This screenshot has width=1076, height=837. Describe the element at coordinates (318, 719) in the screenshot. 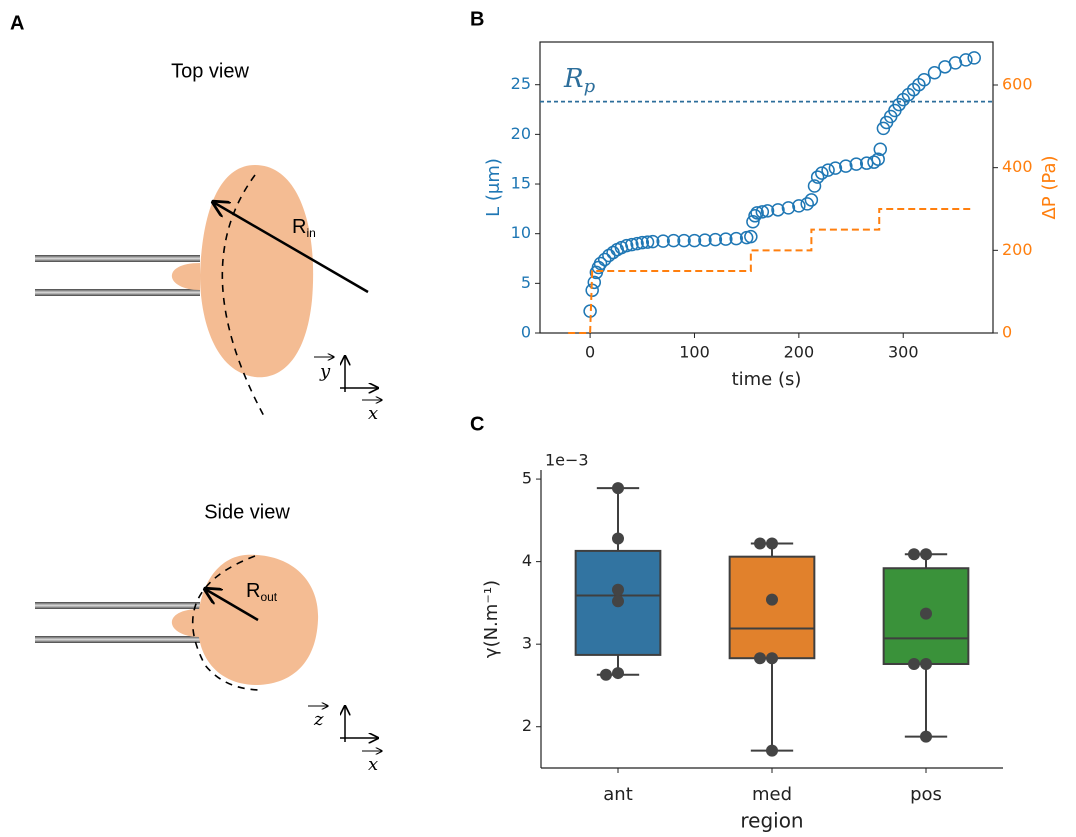

I see `axis-name: z` at that location.